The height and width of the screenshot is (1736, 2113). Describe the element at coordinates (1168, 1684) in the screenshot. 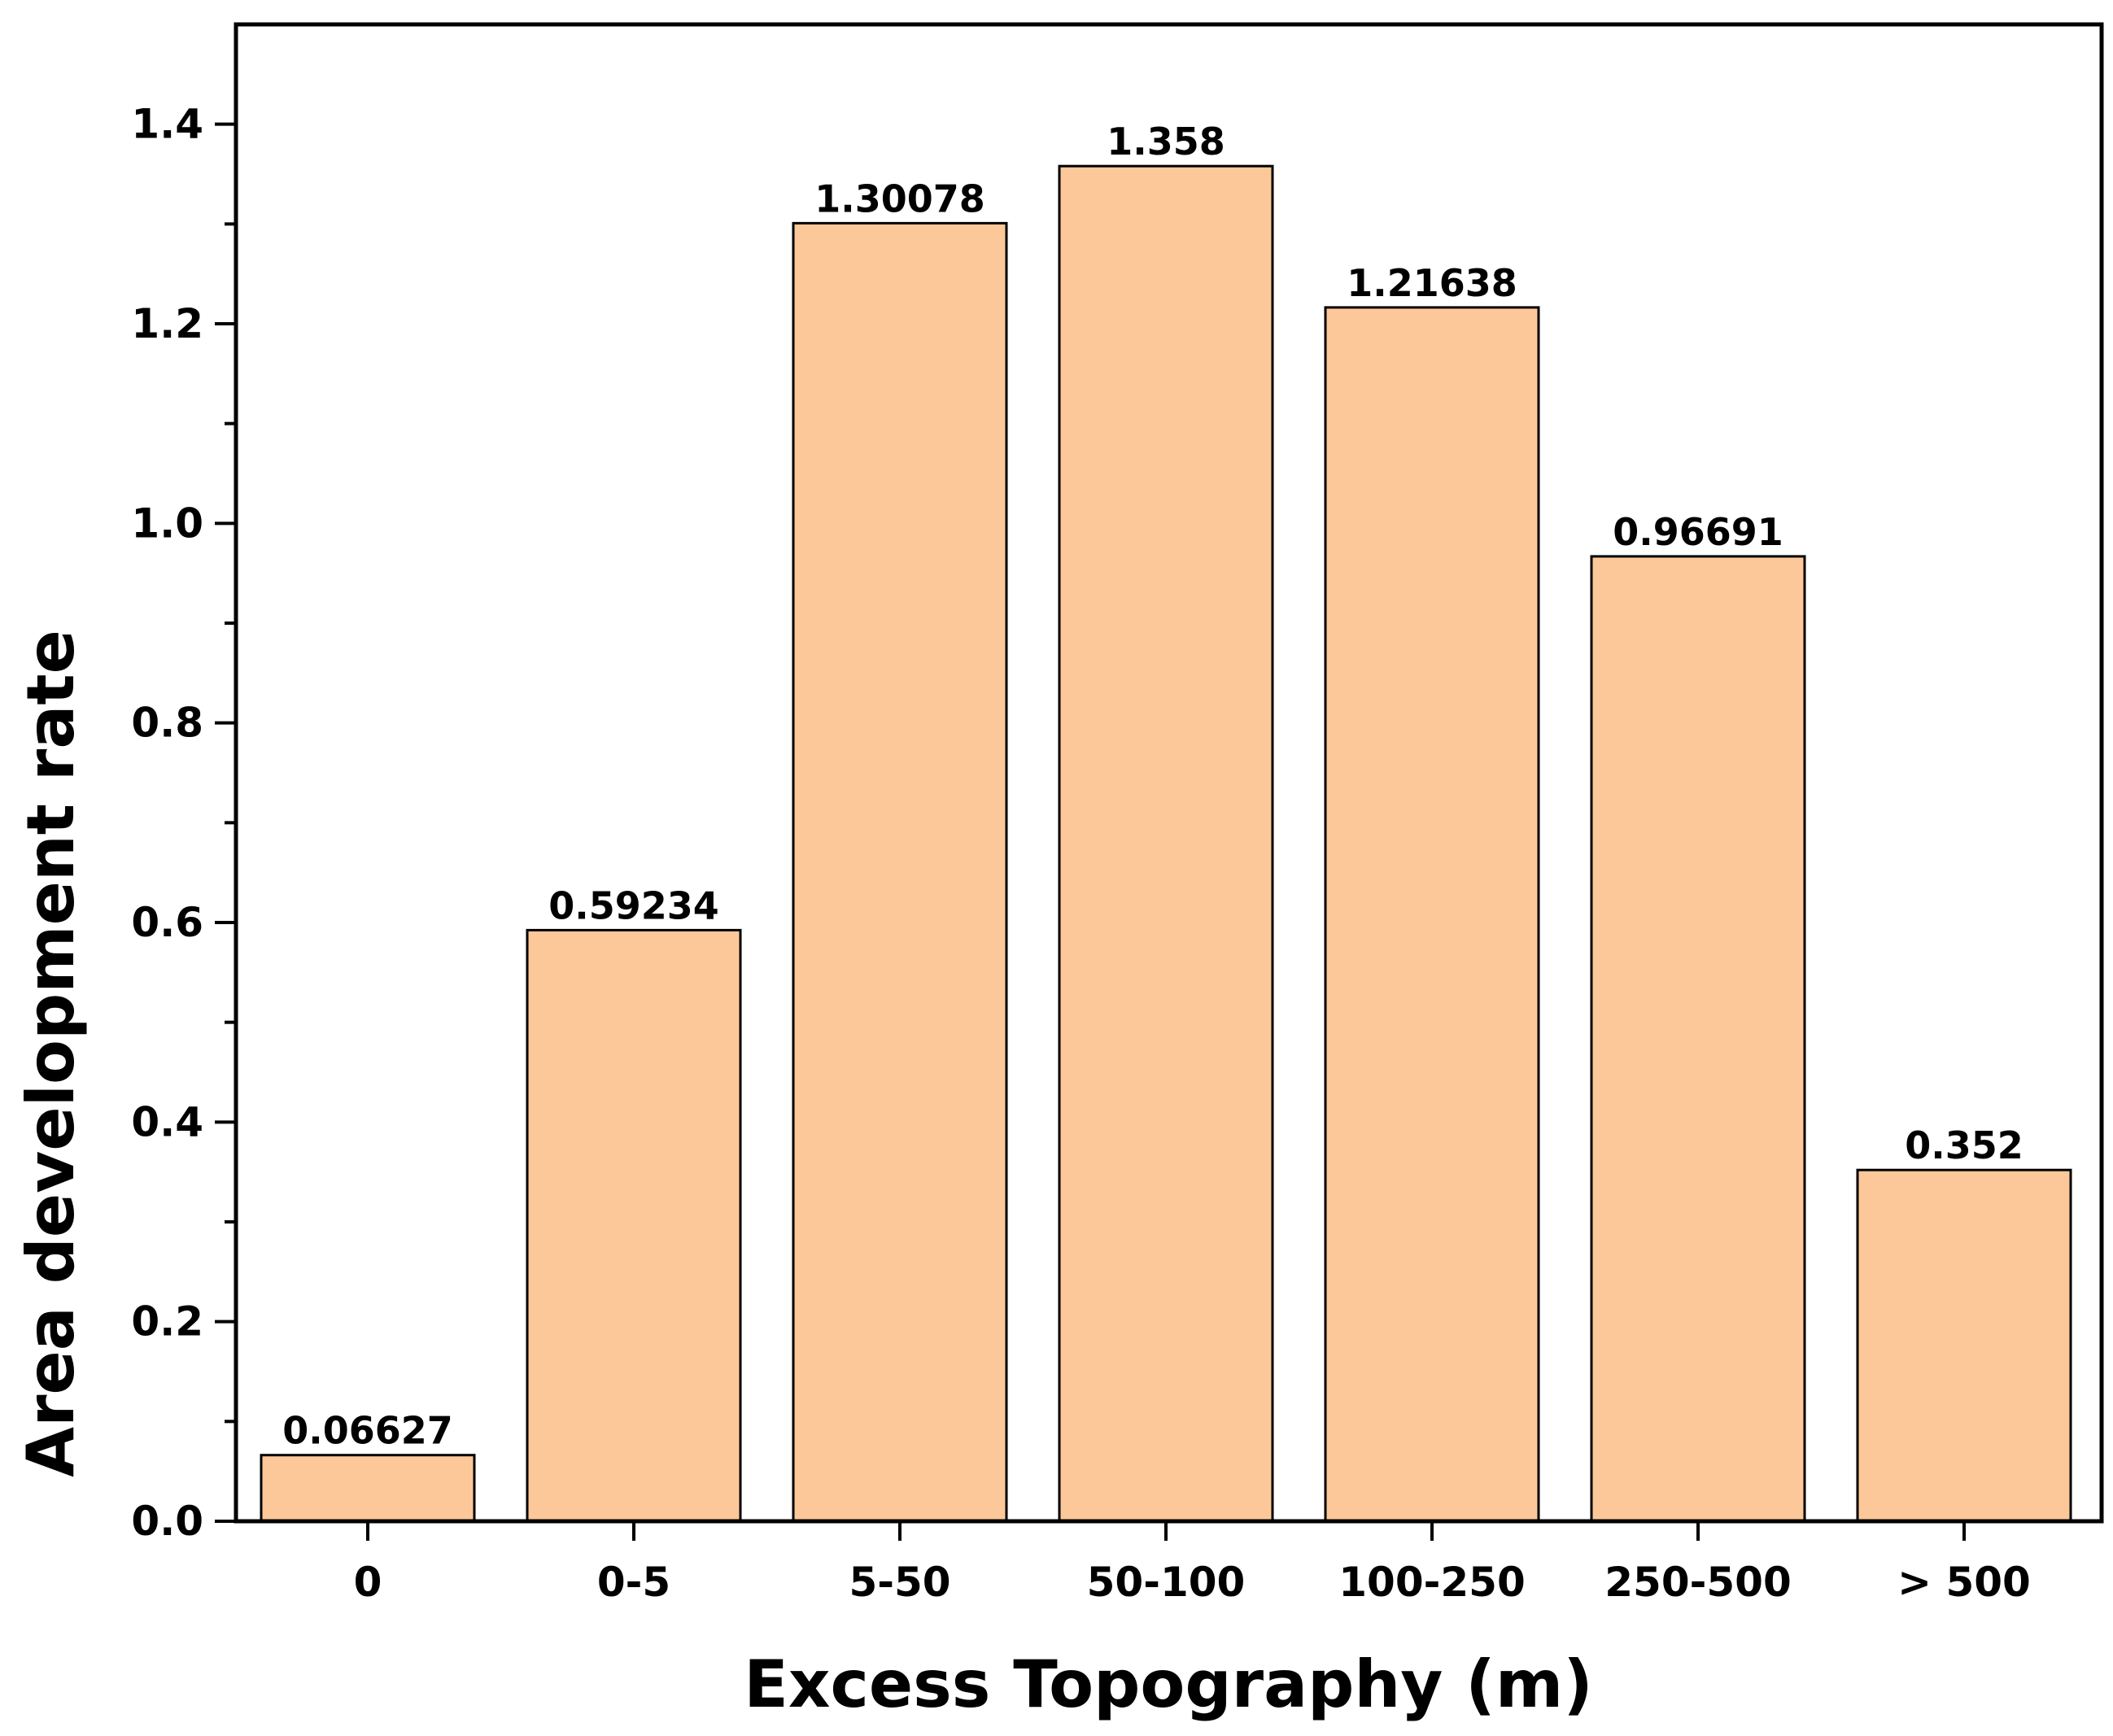

I see `x-axis-title: Excess Topography (m)` at that location.